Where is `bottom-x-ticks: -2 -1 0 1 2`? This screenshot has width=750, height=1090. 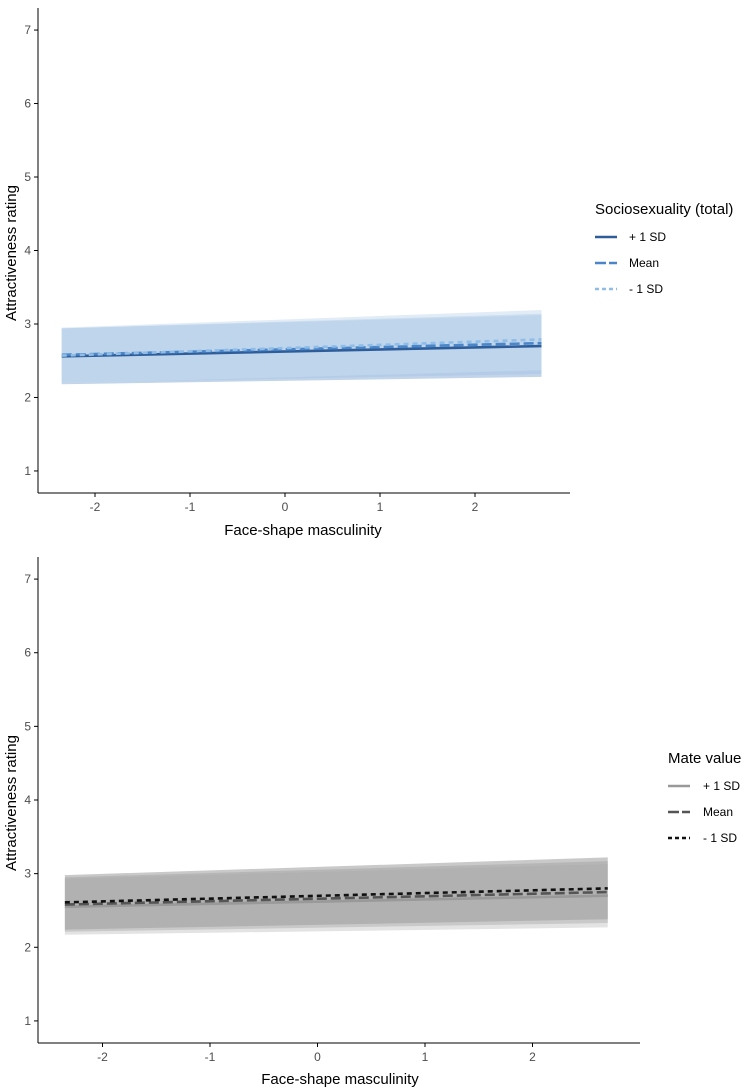 bottom-x-ticks: -2 -1 0 1 2 is located at coordinates (316, 1053).